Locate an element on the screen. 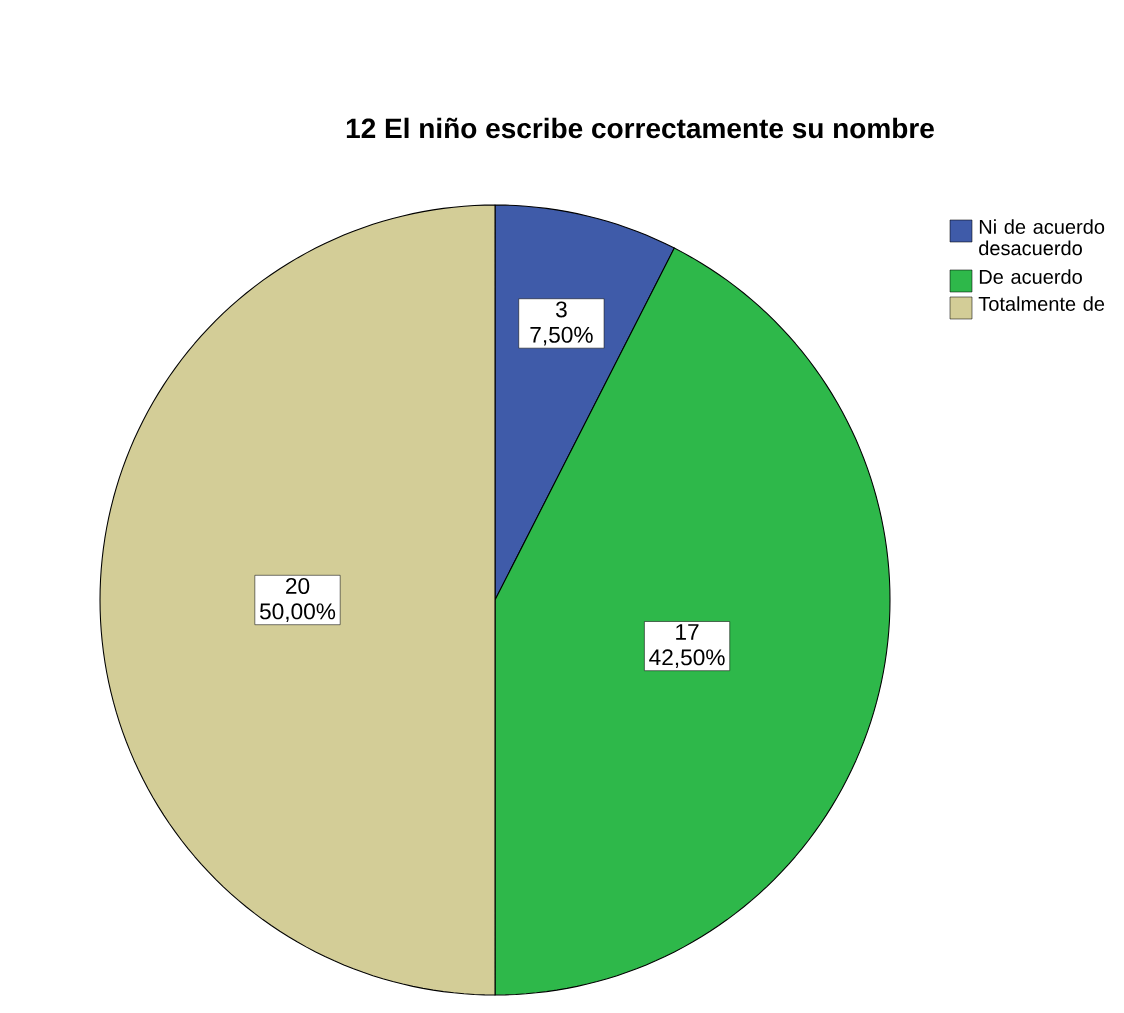 This screenshot has width=1124, height=1013. chart-title: 12 El niño escribe correctamente su nombre is located at coordinates (640, 128).